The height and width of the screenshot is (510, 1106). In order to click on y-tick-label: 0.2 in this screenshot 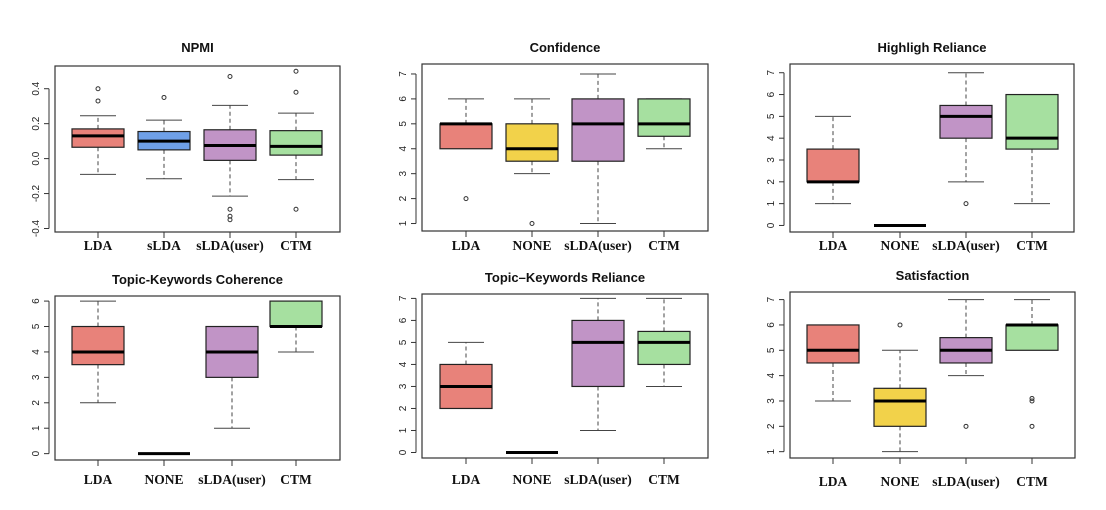, I will do `click(36, 123)`.